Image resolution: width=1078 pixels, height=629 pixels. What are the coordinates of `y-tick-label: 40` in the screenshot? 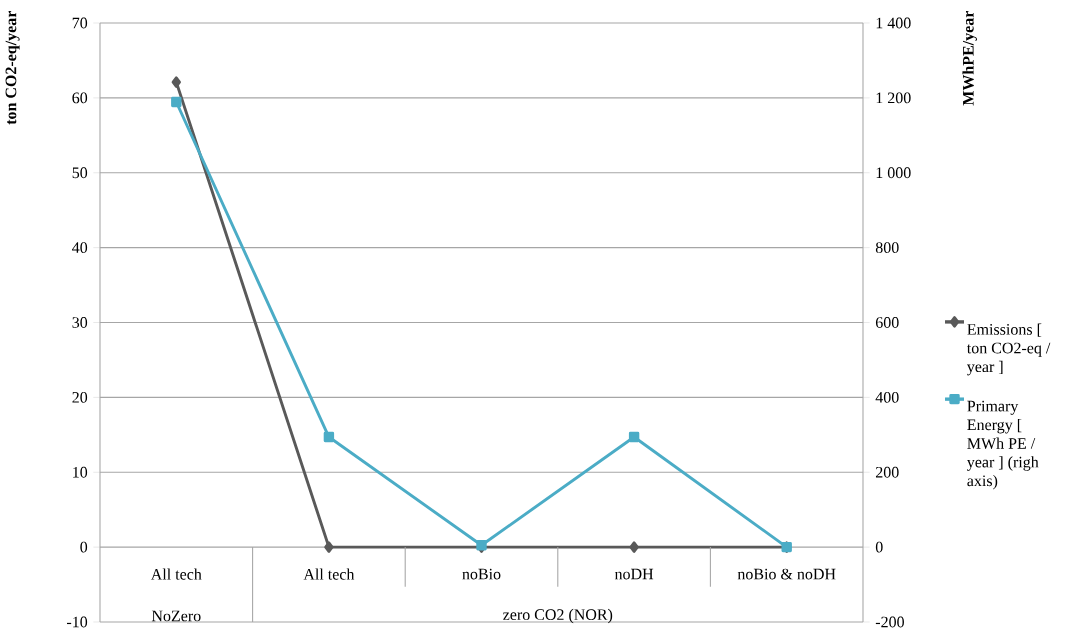 It's located at (80, 248).